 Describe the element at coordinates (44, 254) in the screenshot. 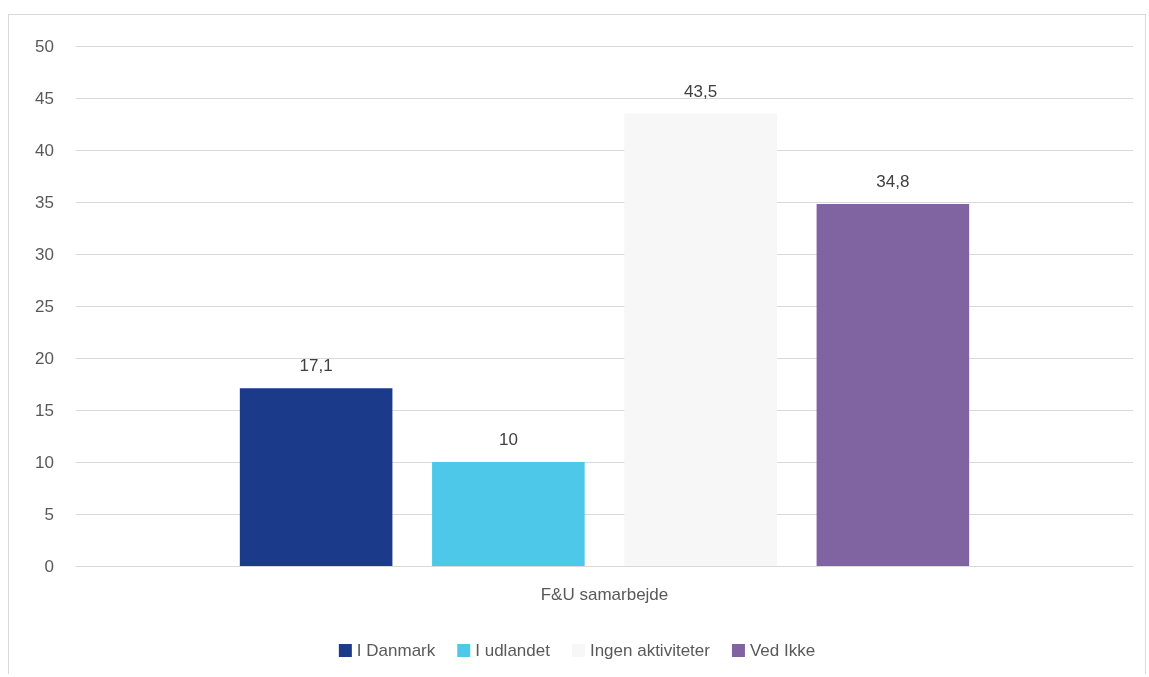

I see `y-tick-label: 30` at that location.